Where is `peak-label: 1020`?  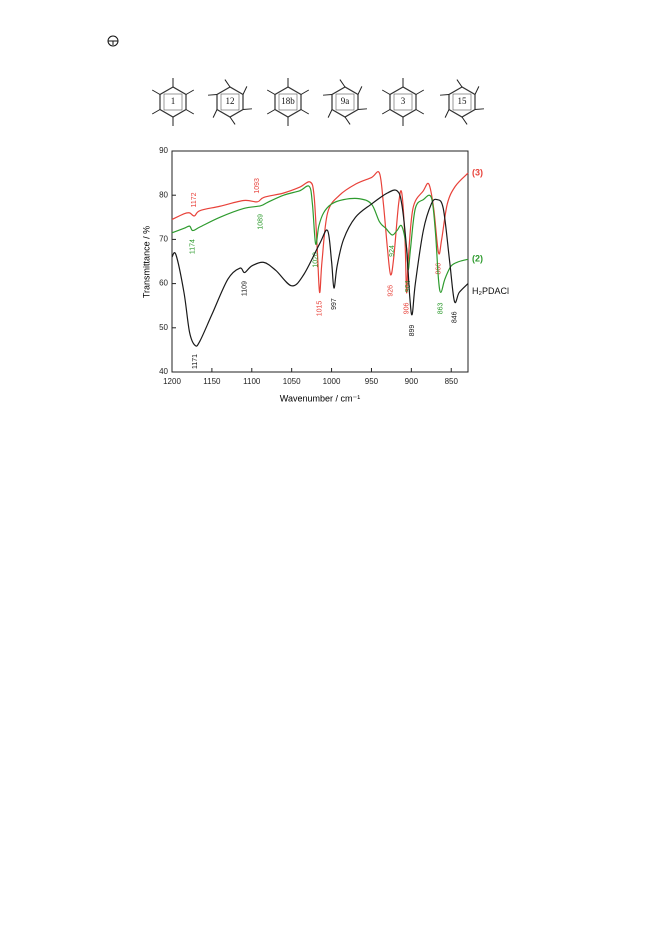
peak-label: 1020 is located at coordinates (315, 260).